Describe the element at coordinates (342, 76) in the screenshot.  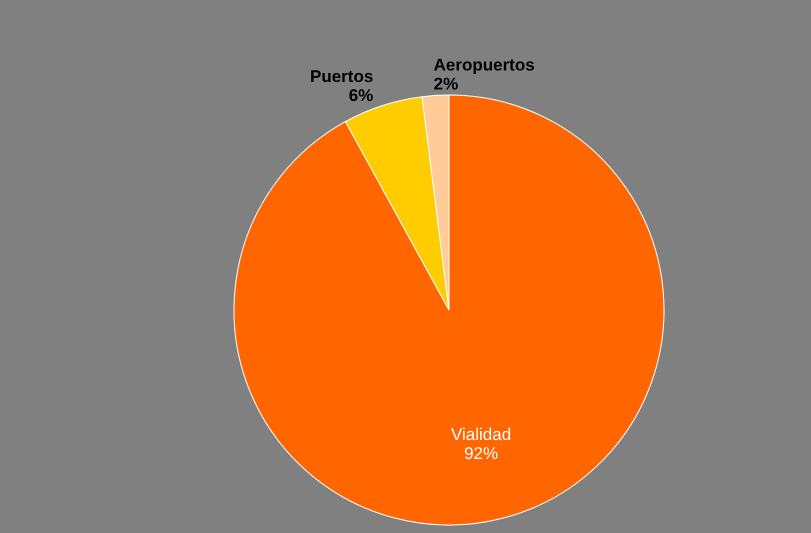
I see `slice-label: Puertos` at that location.